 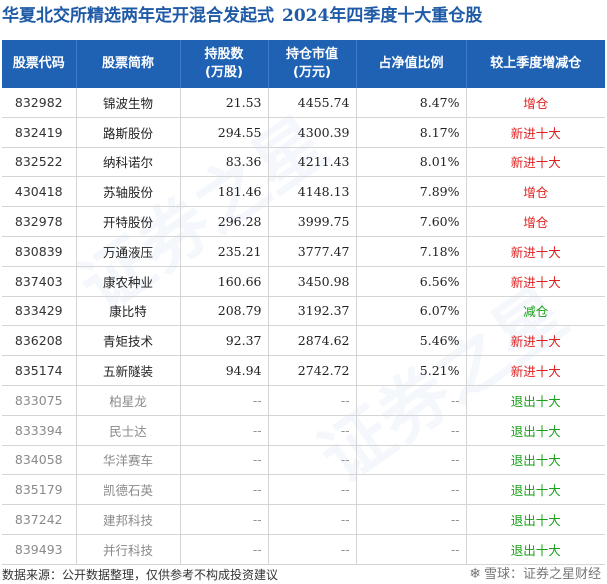 What do you see at coordinates (382, 16) in the screenshot?
I see `report-subtitle: 2024年四季度十大重仓股` at bounding box center [382, 16].